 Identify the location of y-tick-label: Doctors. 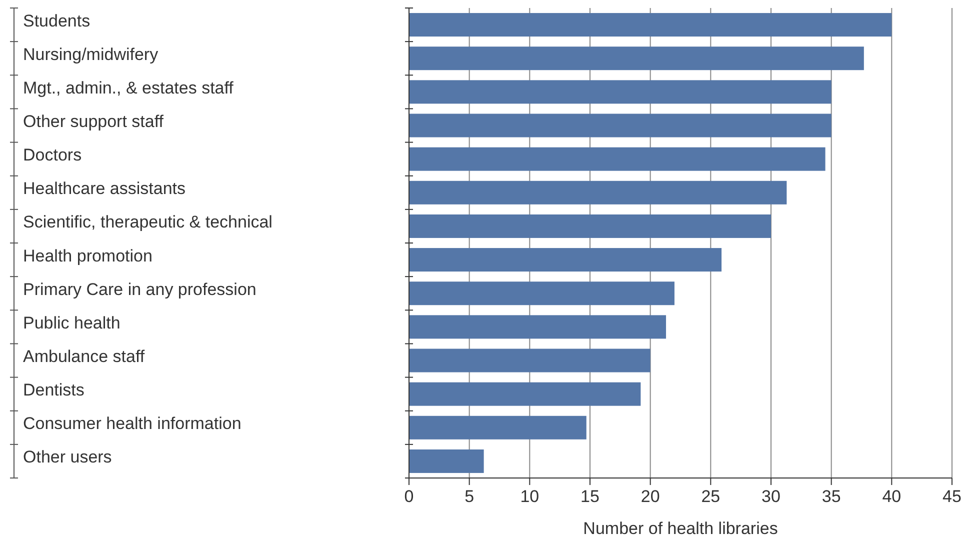
(52, 155).